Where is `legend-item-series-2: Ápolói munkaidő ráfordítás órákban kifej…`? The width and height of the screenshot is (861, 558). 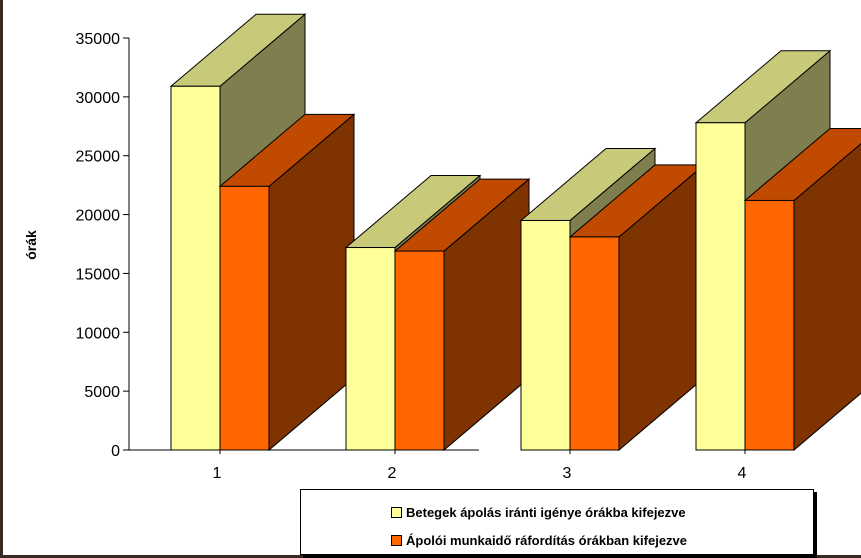
legend-item-series-2: Ápolói munkaidő ráfordítás órákban kifej… is located at coordinates (557, 540).